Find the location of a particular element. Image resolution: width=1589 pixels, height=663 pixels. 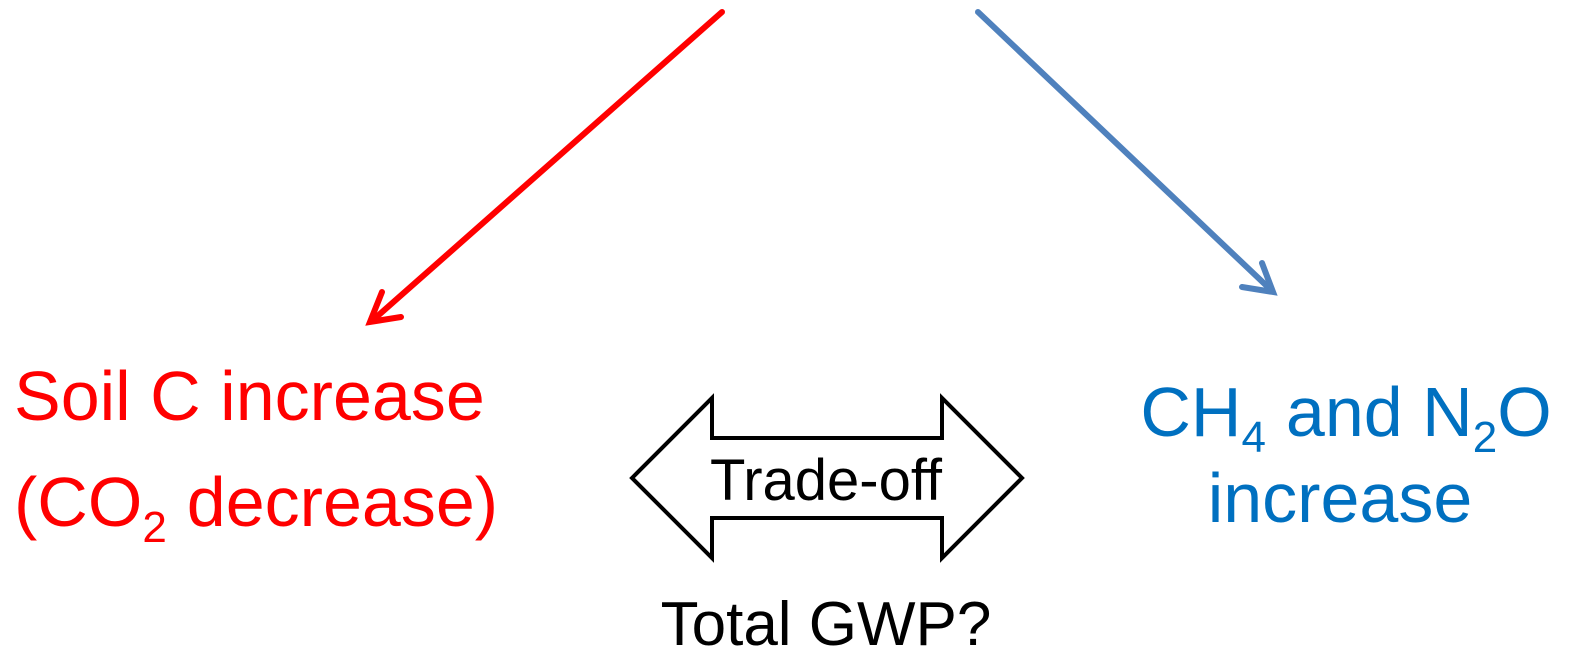

subscript: 4 is located at coordinates (1253, 437).